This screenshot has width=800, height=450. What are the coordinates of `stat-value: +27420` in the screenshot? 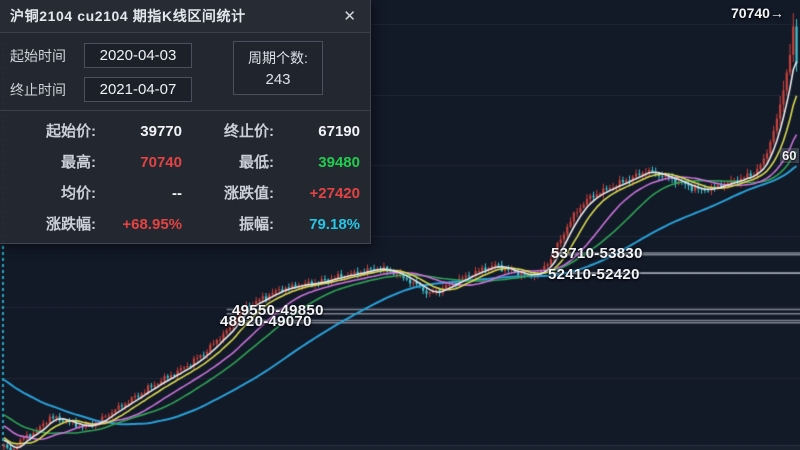 It's located at (334, 193).